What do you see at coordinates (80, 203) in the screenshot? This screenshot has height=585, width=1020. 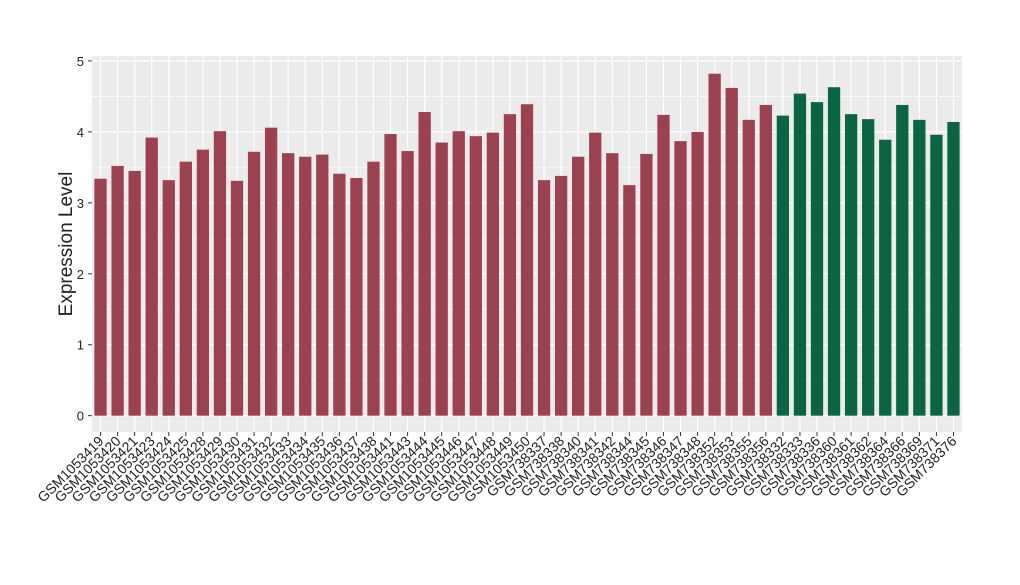 I see `y-tick-label: 3` at bounding box center [80, 203].